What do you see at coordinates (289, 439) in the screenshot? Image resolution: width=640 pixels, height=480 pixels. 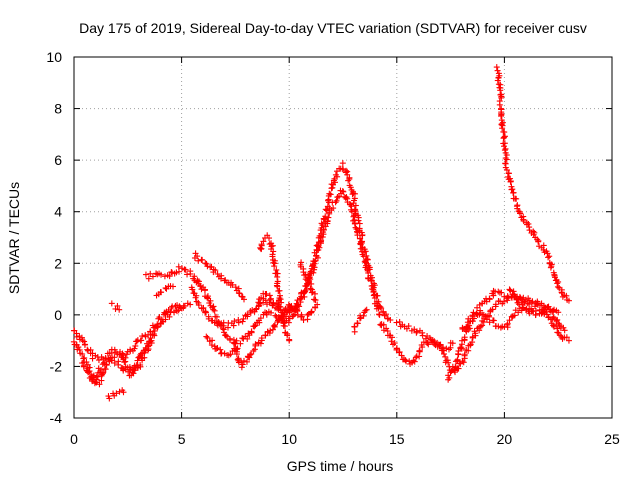 I see `x-tick-label: 10` at bounding box center [289, 439].